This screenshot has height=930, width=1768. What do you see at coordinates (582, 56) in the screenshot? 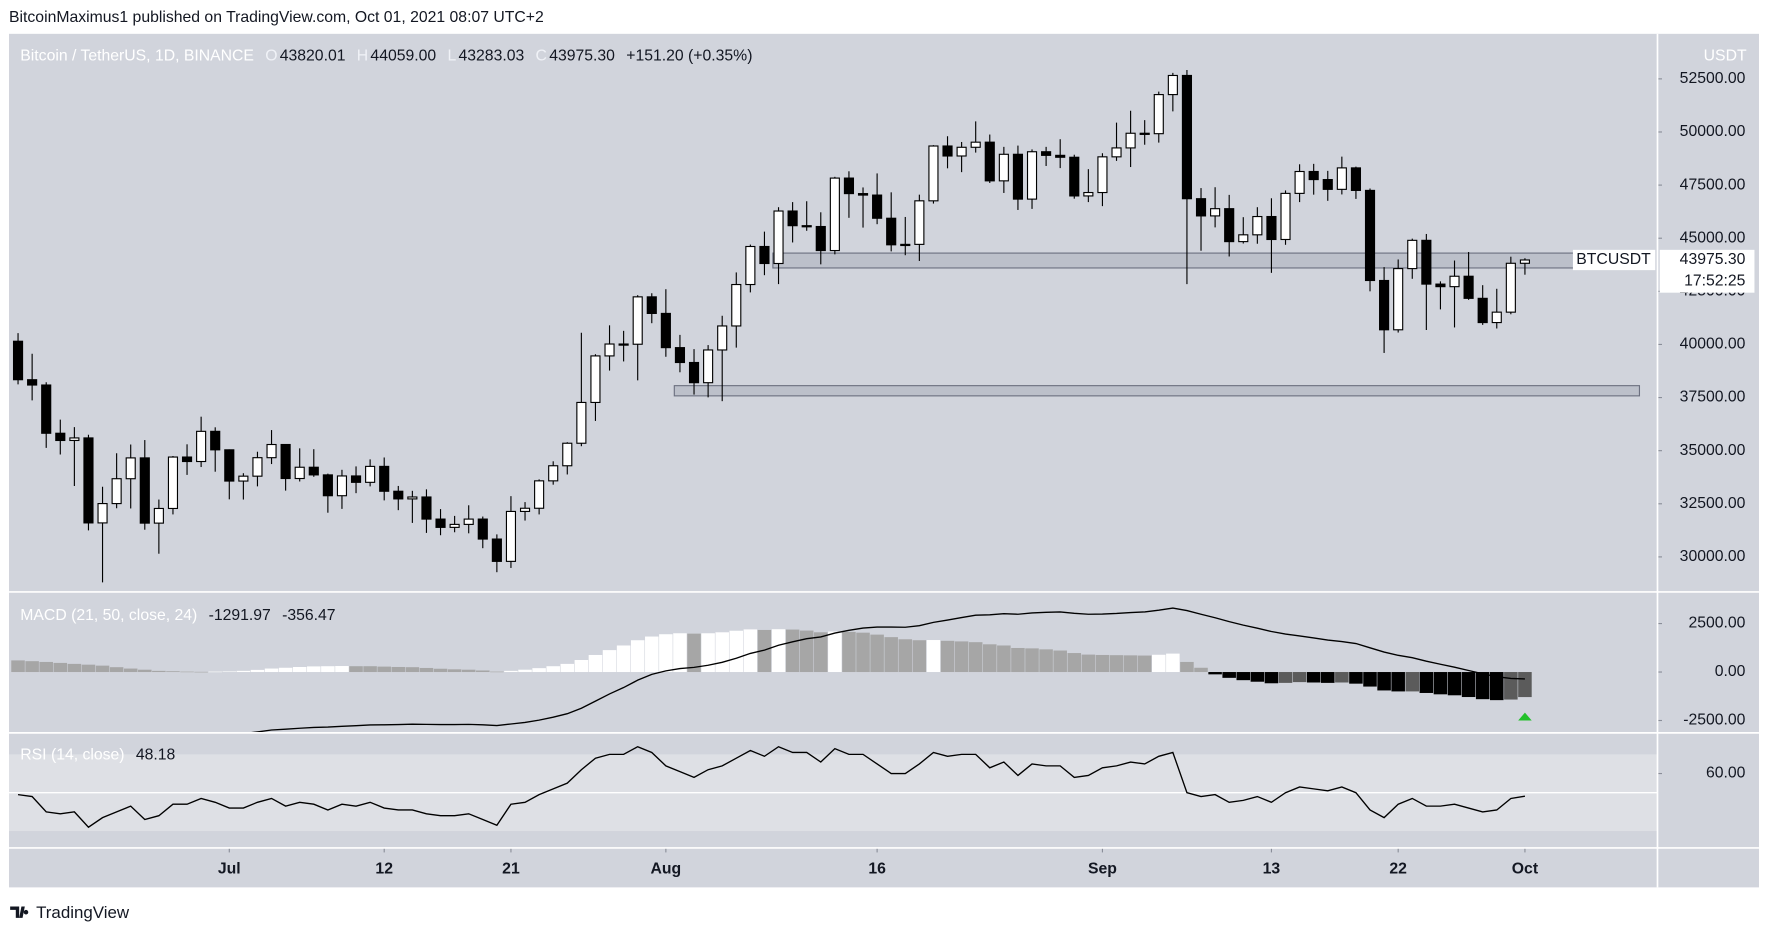
I see `legend-value: 43975.30` at bounding box center [582, 56].